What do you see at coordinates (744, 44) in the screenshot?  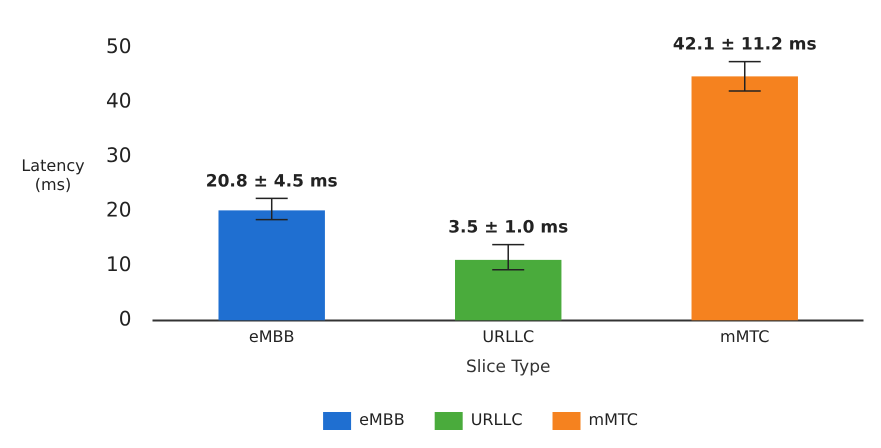 I see `annotation: 42.1 ± 11.2 ms` at bounding box center [744, 44].